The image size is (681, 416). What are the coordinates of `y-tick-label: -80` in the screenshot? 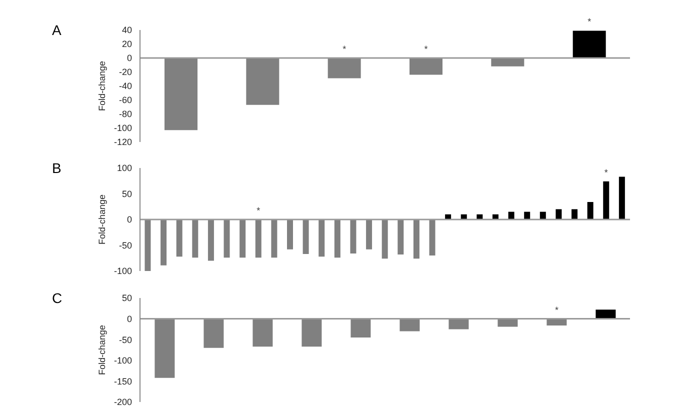 It's located at (125, 114).